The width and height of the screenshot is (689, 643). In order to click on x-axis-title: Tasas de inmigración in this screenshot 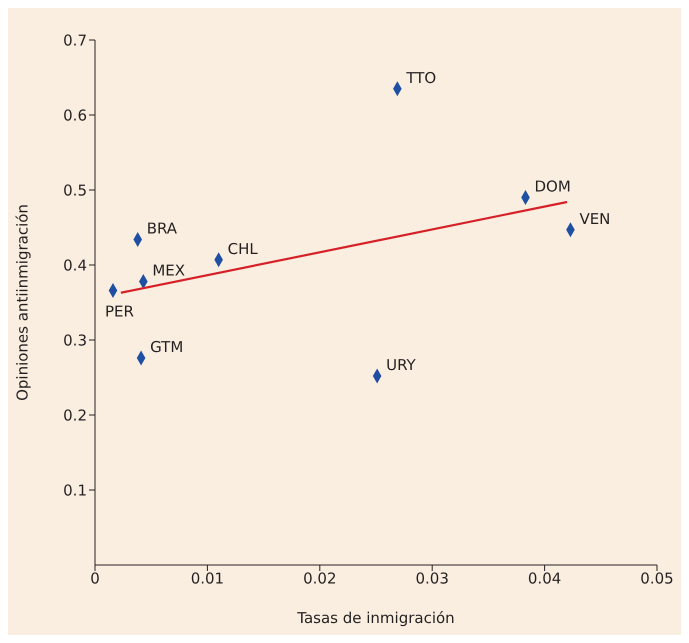, I will do `click(375, 618)`.